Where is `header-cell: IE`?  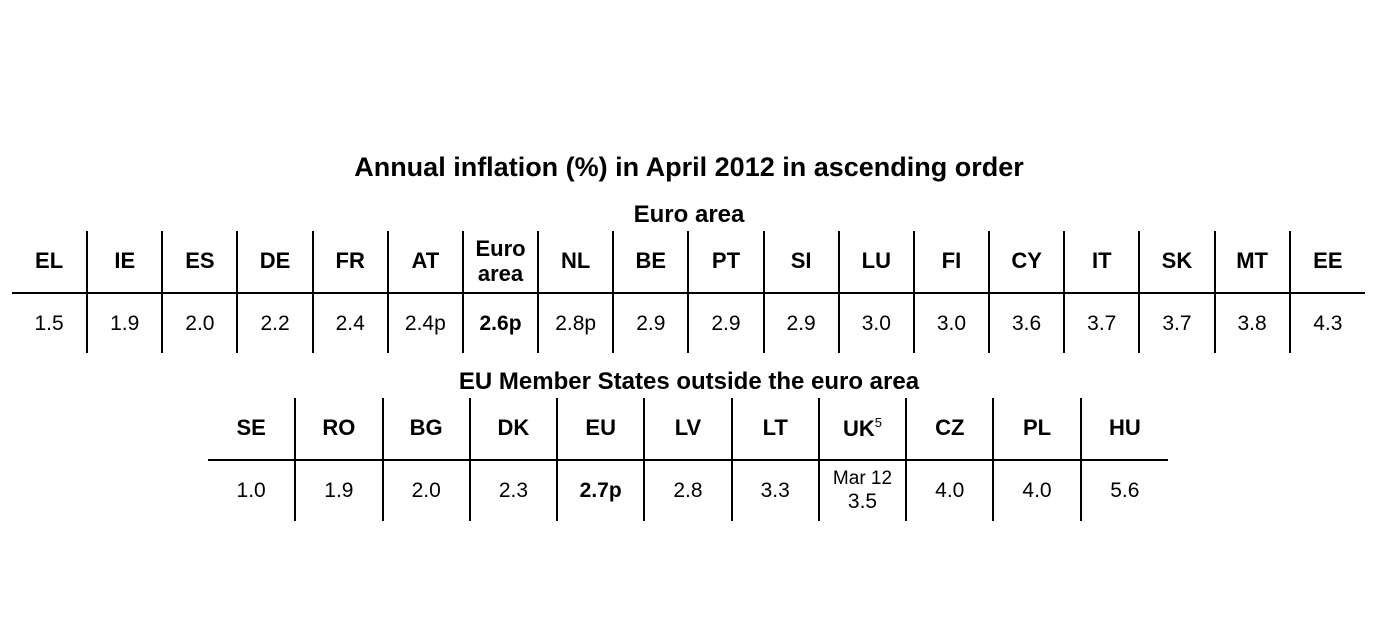 header-cell: IE is located at coordinates (124, 262).